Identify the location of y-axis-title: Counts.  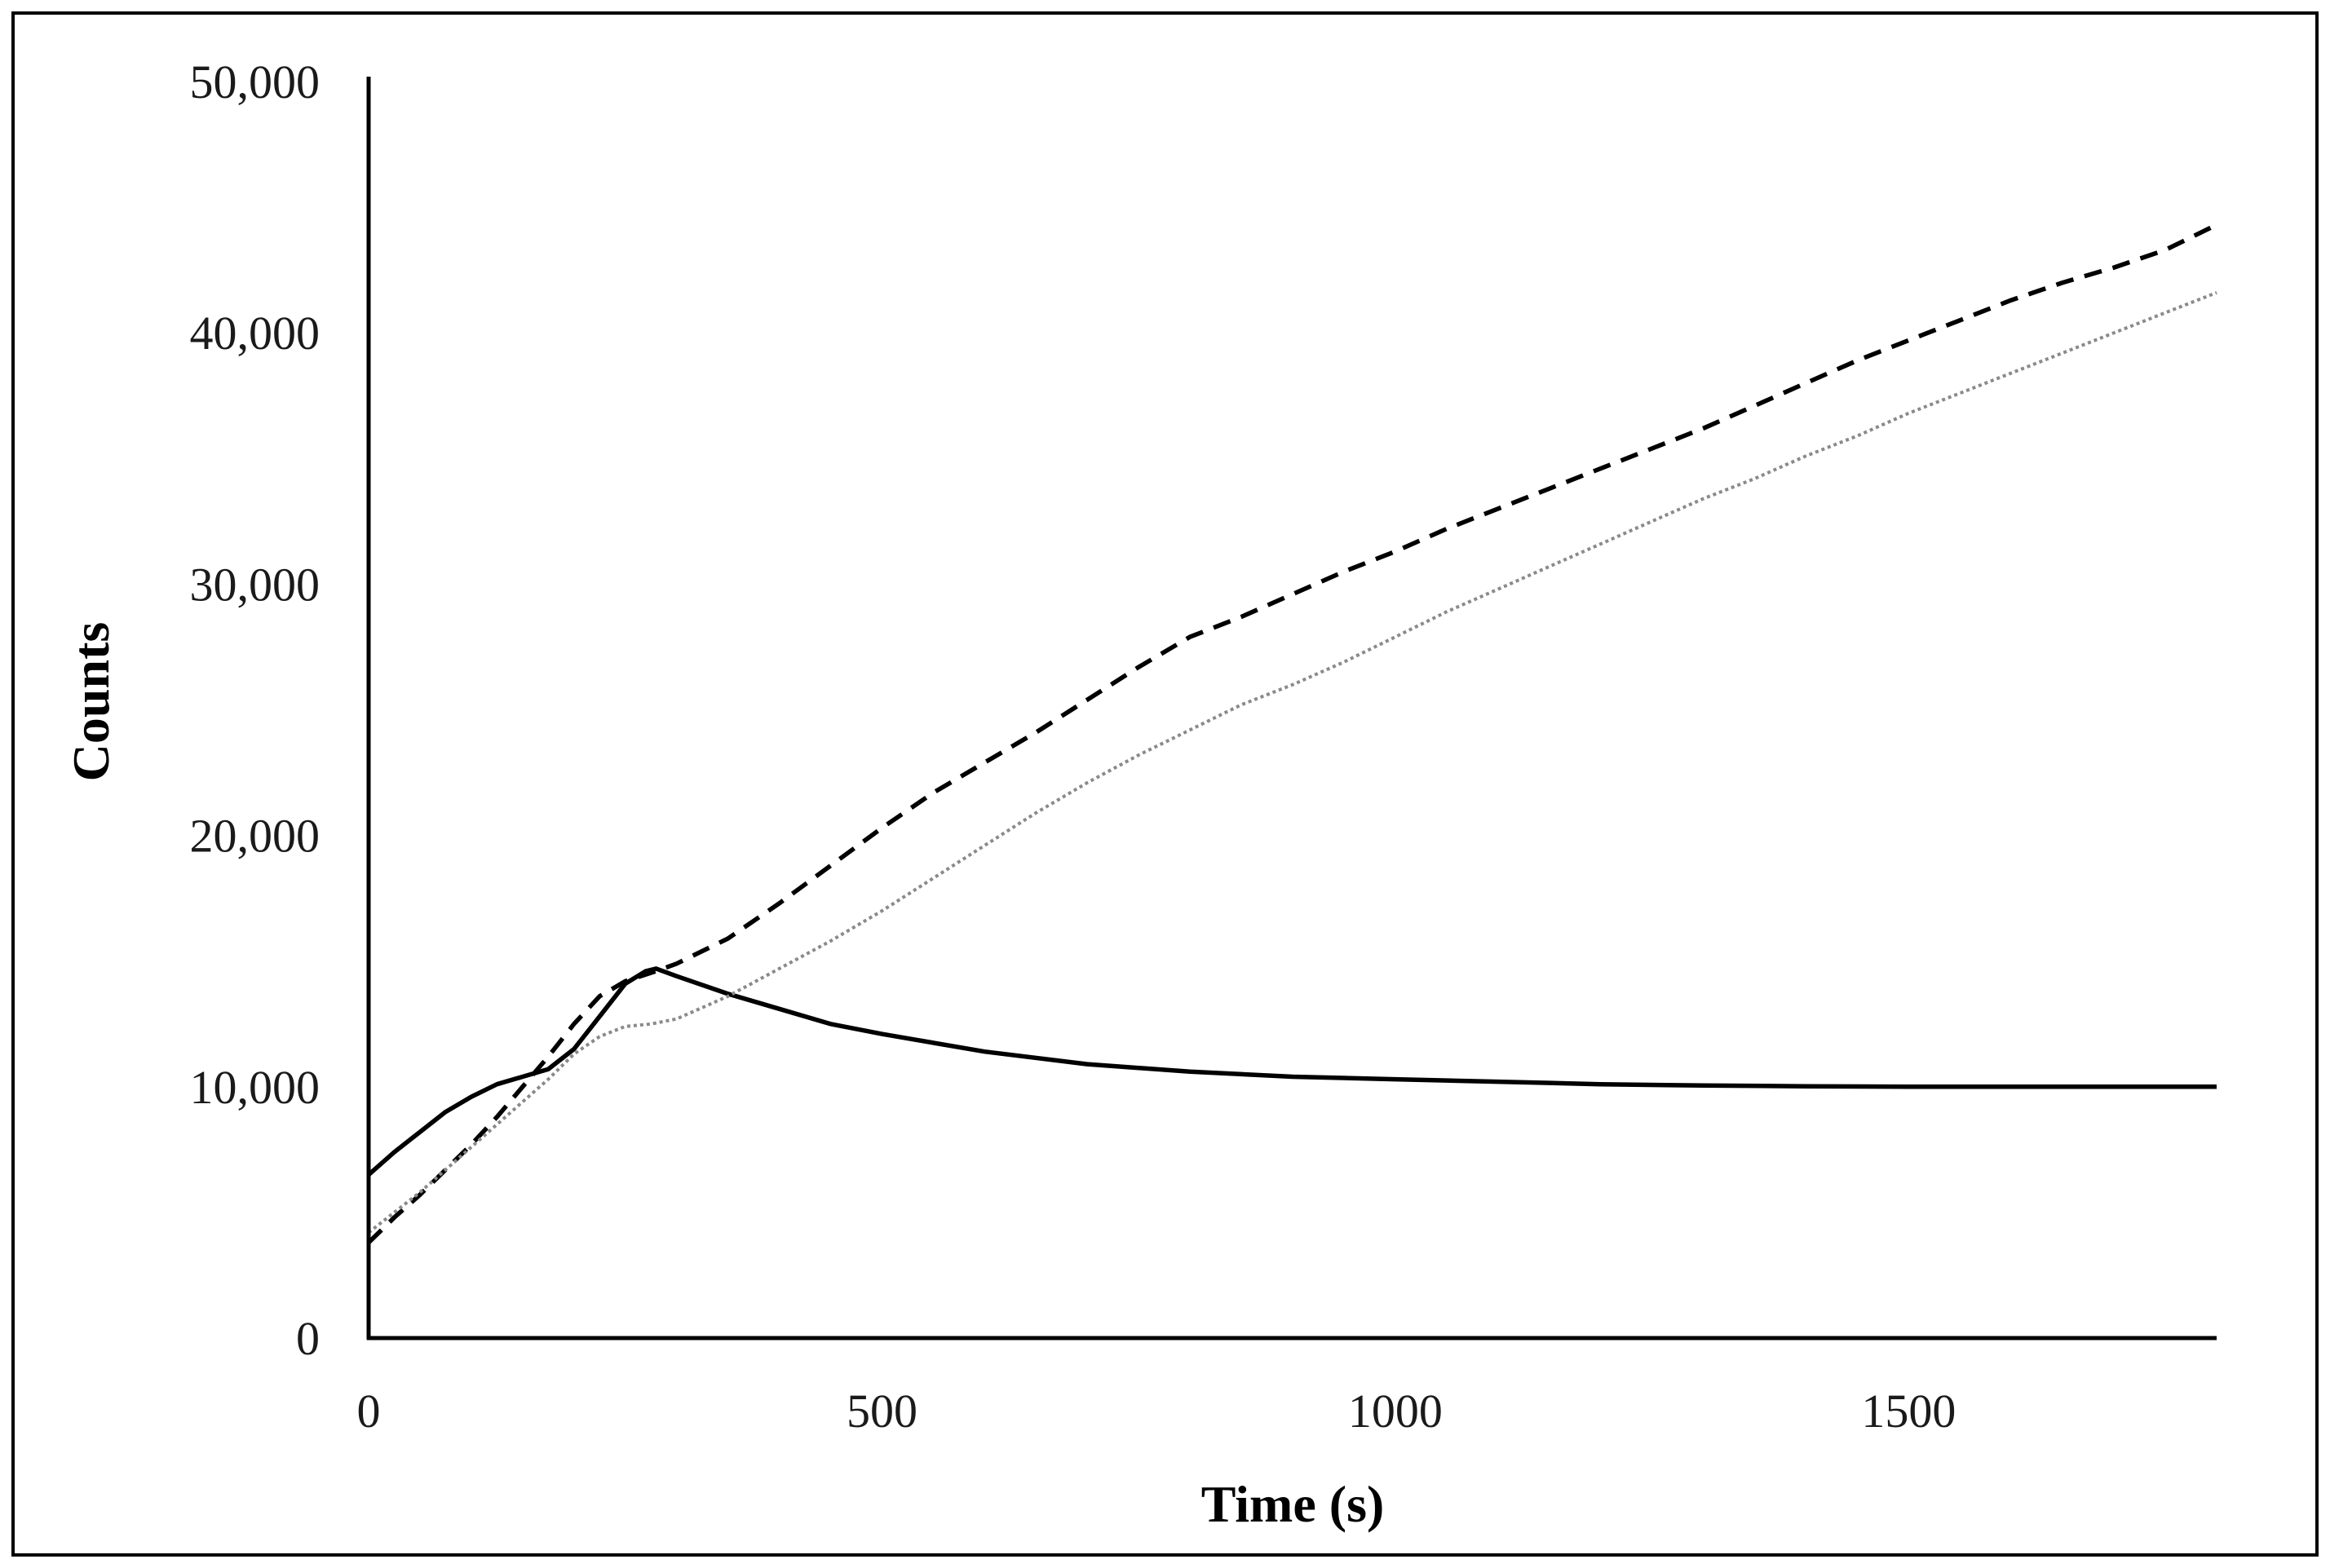
(91, 702).